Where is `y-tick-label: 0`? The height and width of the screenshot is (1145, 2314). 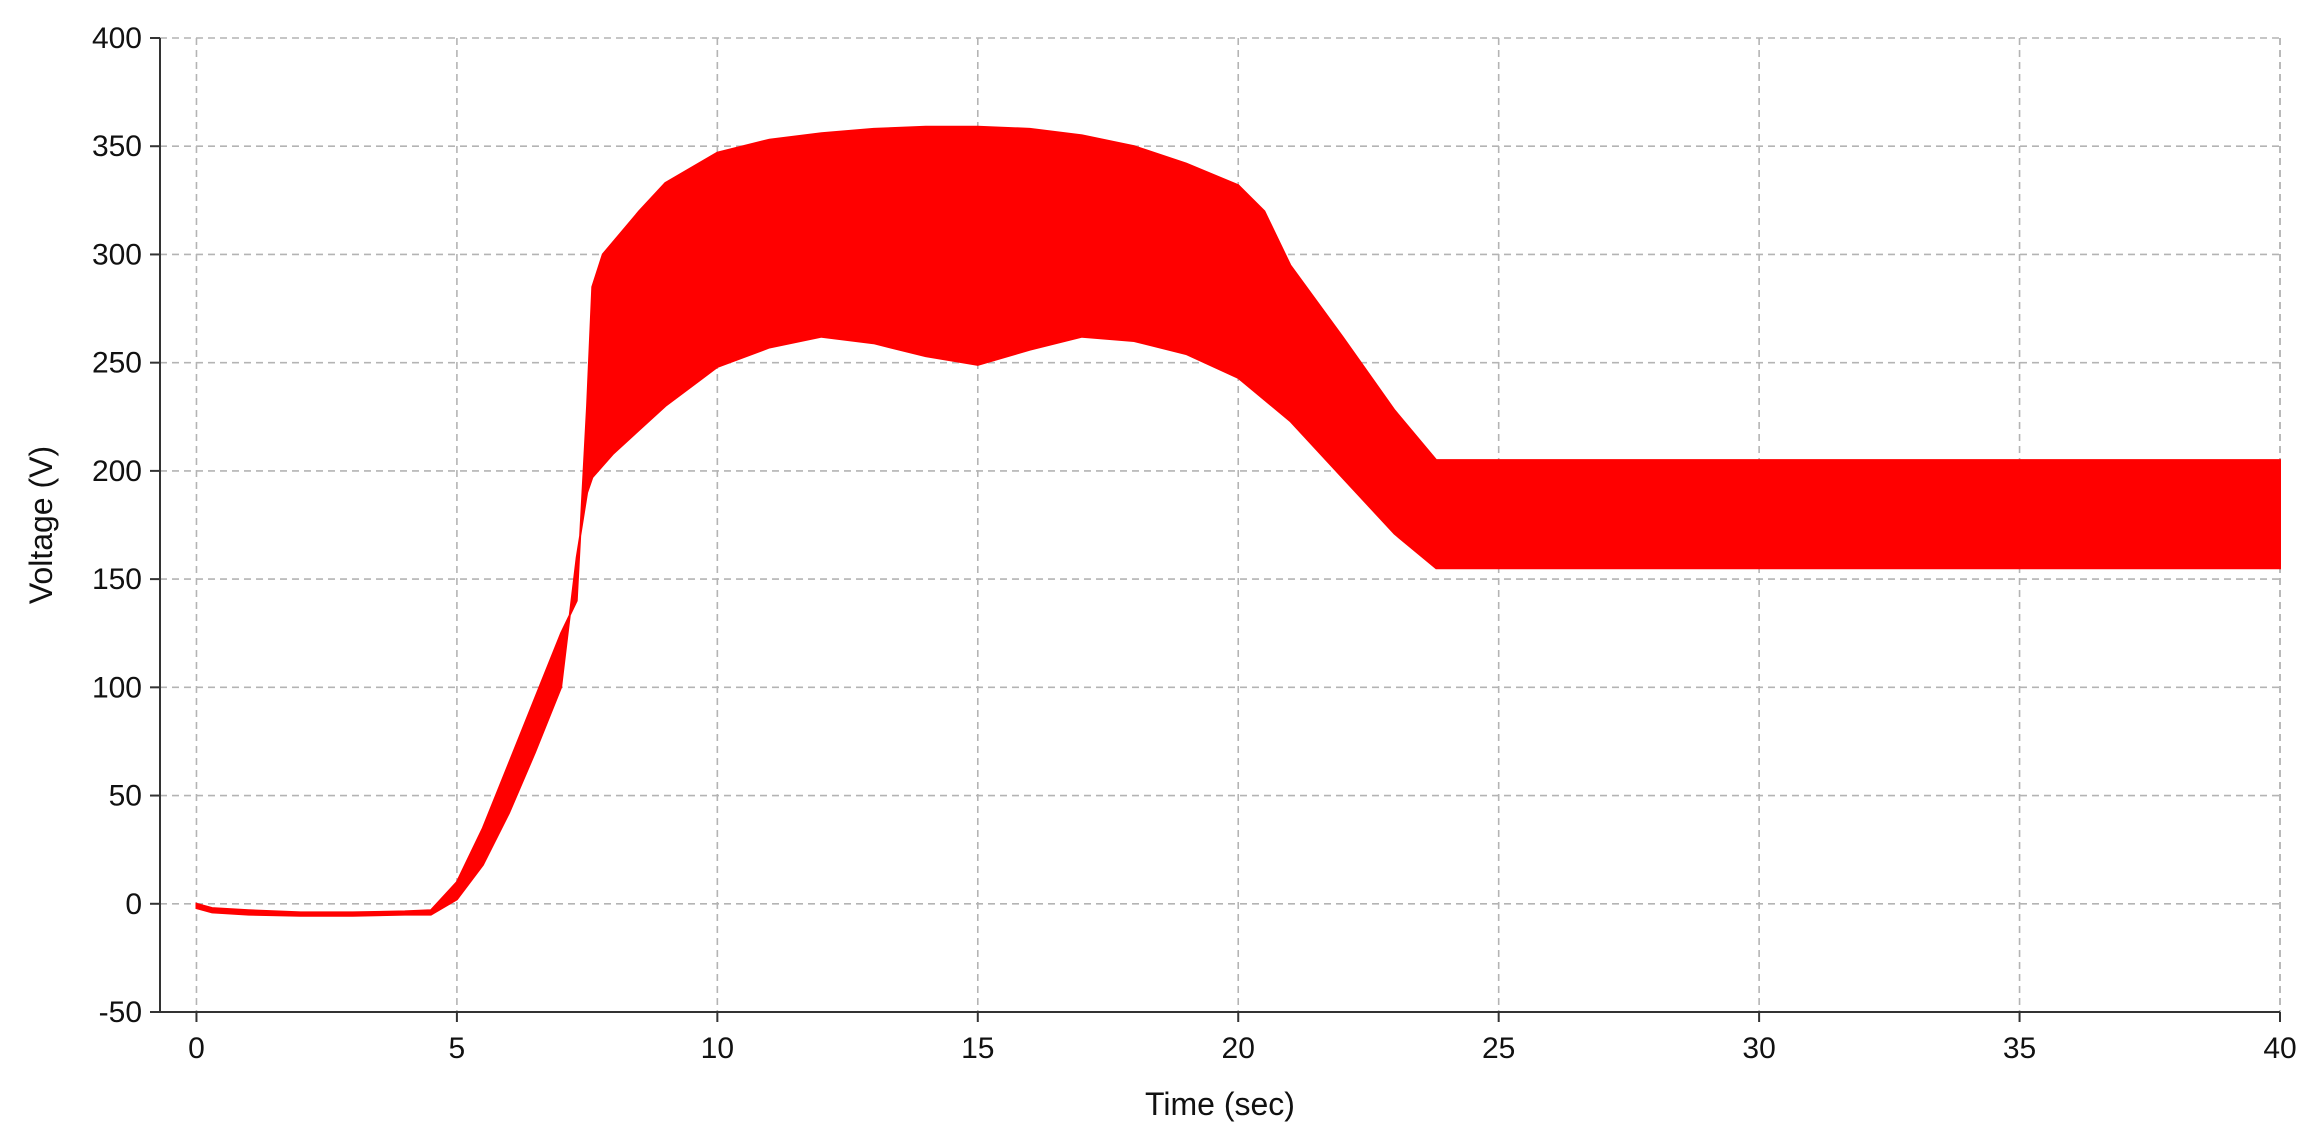 y-tick-label: 0 is located at coordinates (133, 904).